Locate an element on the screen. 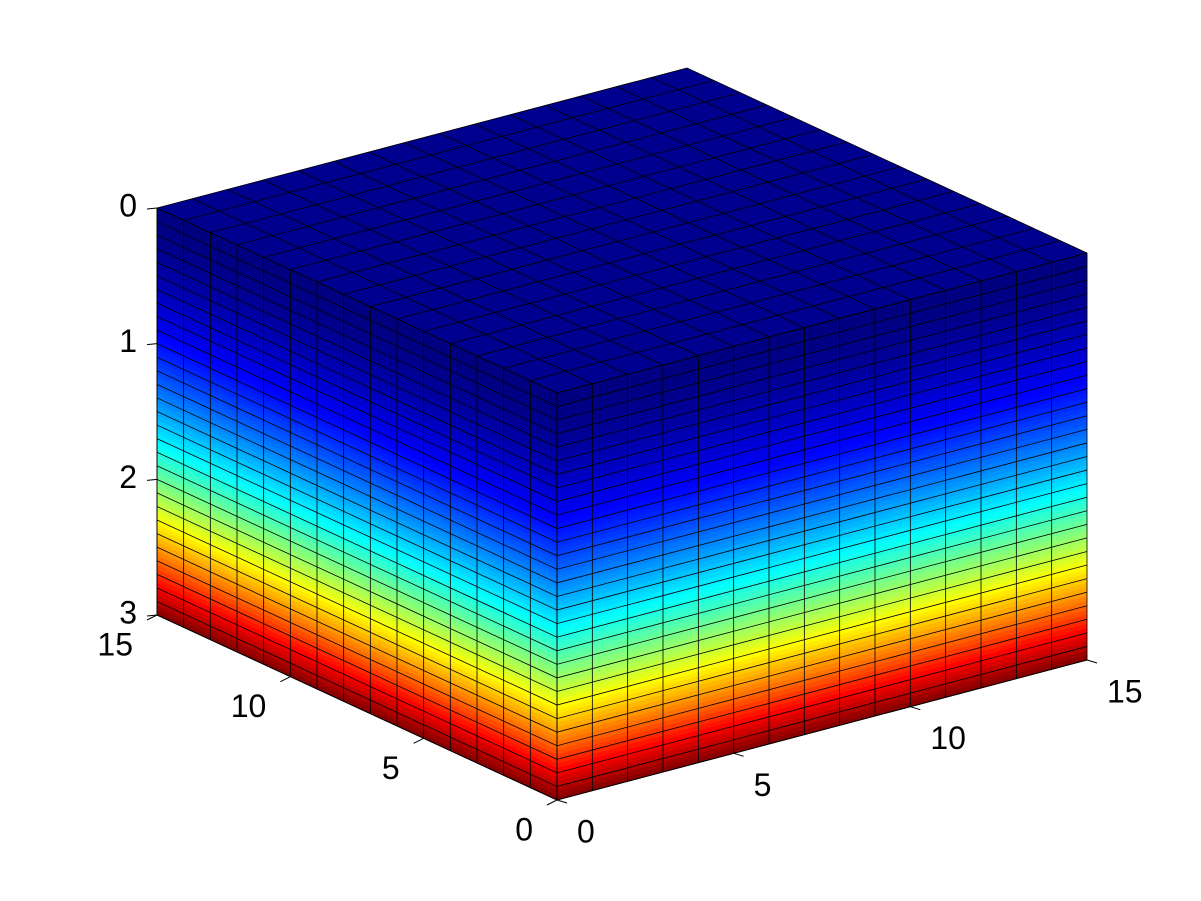 The width and height of the screenshot is (1201, 901). x-tick-label: 10 is located at coordinates (948, 738).